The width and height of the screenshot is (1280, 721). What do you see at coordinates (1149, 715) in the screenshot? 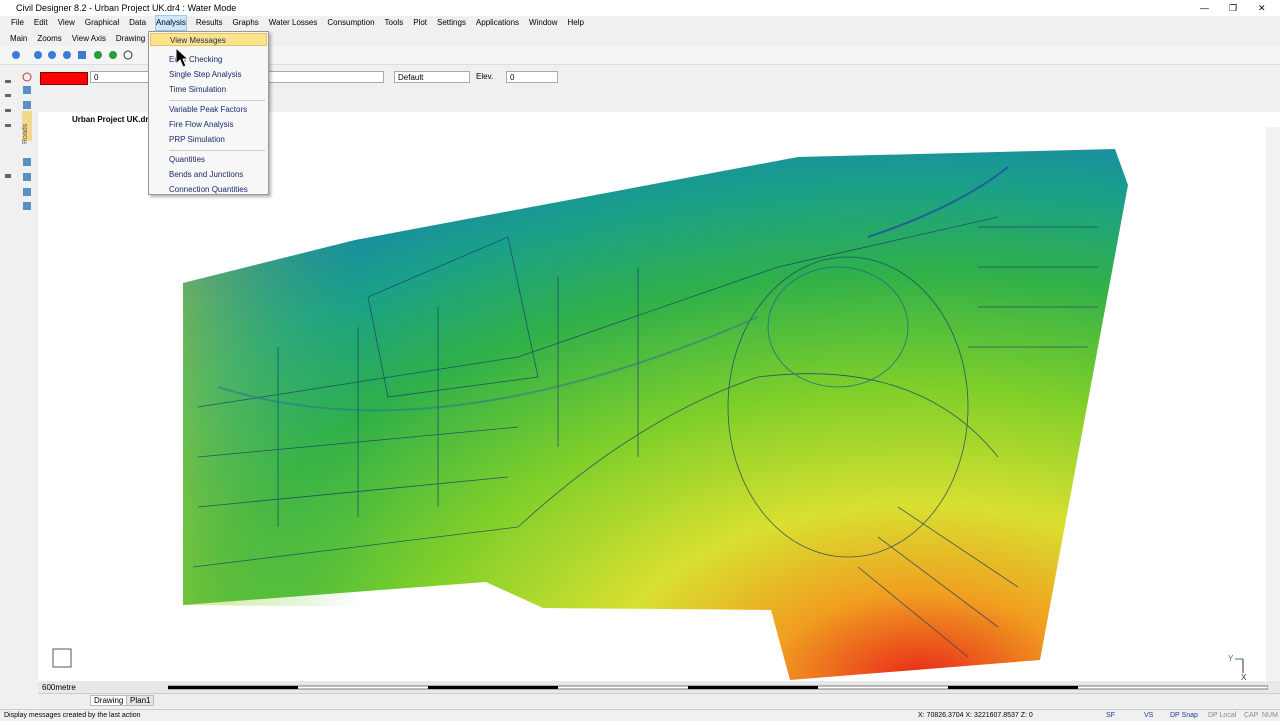
I see `status-indicator: VS` at bounding box center [1149, 715].